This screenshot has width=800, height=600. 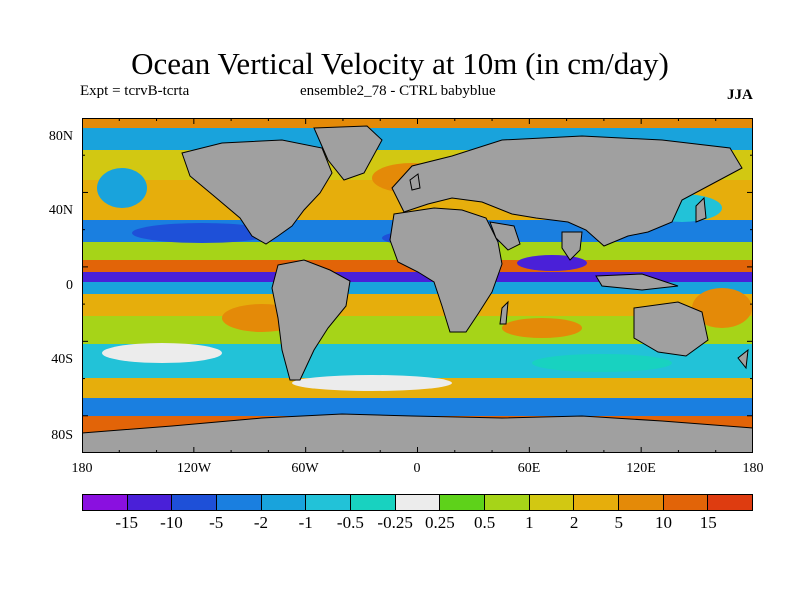 I want to click on colorbar-label: -0.25, so click(x=395, y=522).